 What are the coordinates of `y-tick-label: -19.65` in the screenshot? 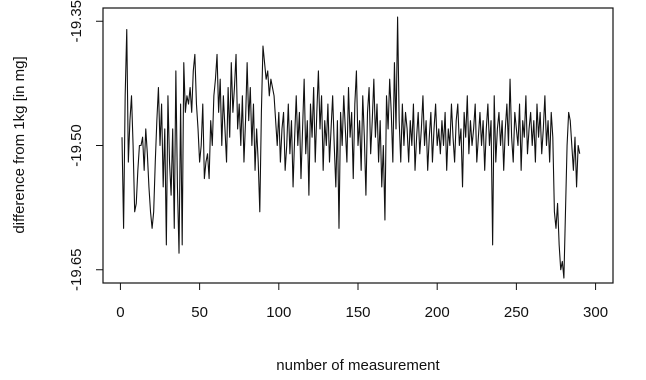 It's located at (76, 269).